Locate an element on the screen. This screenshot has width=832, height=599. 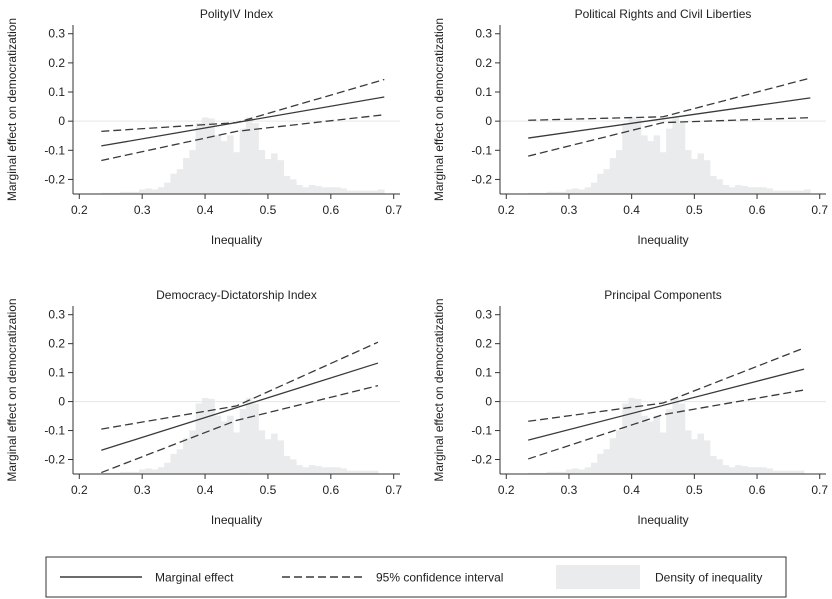
chart-title: Principal Components is located at coordinates (662, 295).